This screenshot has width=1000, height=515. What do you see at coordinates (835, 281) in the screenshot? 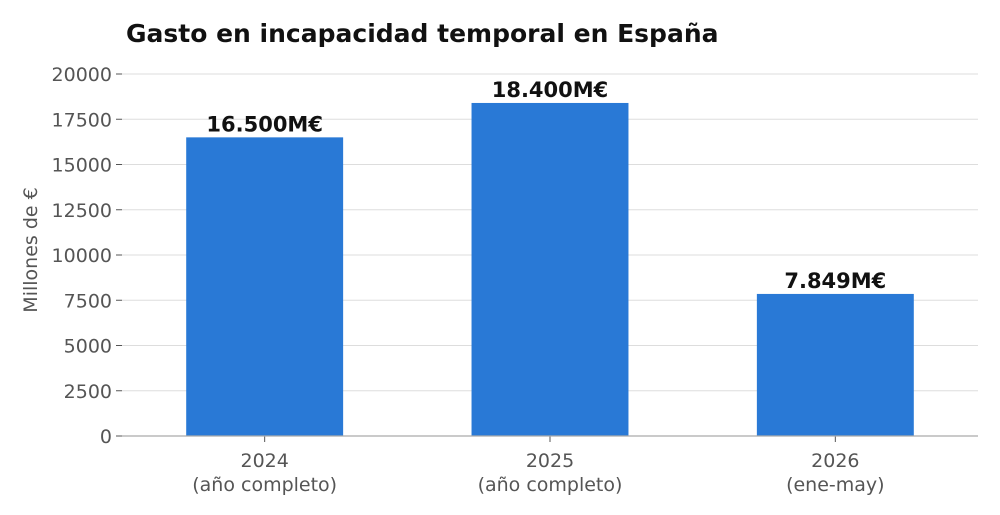
I see `data-label: 7.849M€` at bounding box center [835, 281].